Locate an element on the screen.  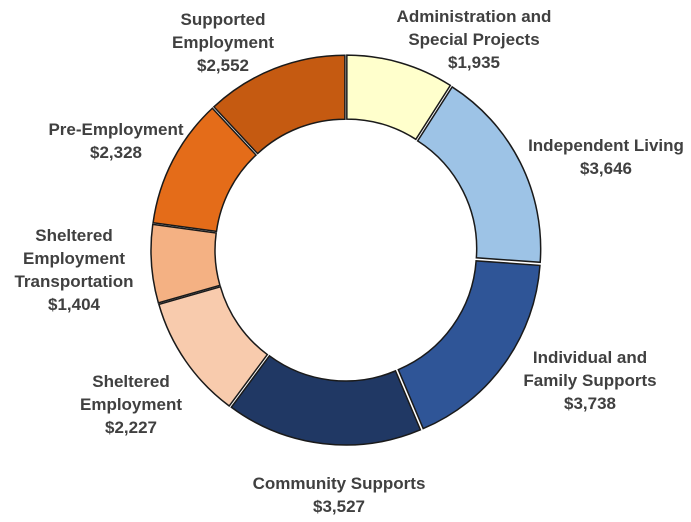
slice-name-label: Transportation is located at coordinates (73, 281).